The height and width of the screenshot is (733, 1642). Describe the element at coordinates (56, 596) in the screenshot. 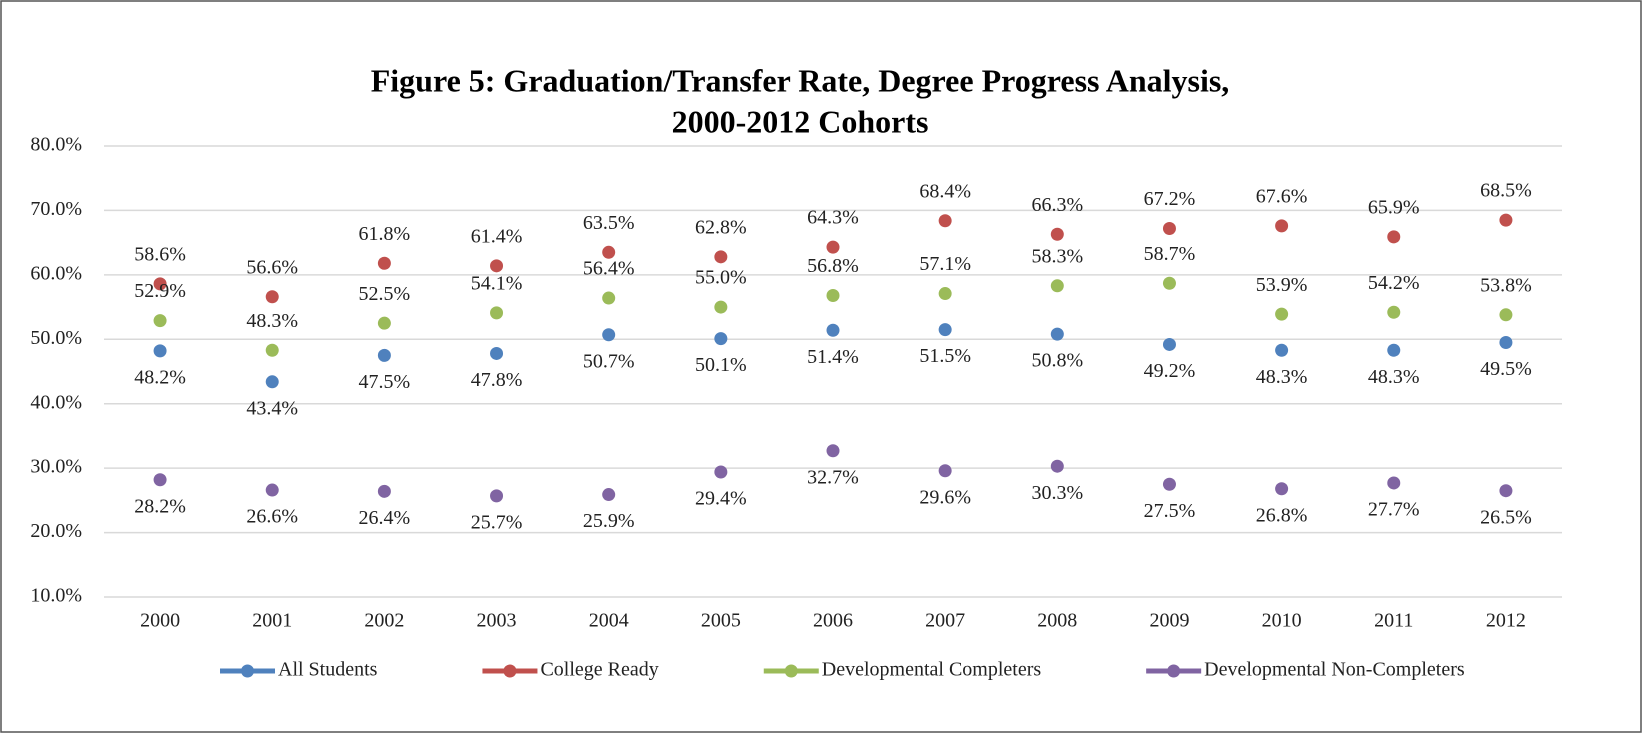

I see `y-tick-label: 10.0%` at that location.